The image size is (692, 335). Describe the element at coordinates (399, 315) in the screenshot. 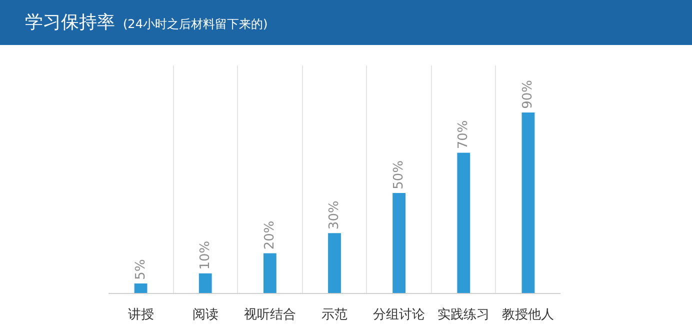

I see `x-tick-label: 分组讨论` at that location.